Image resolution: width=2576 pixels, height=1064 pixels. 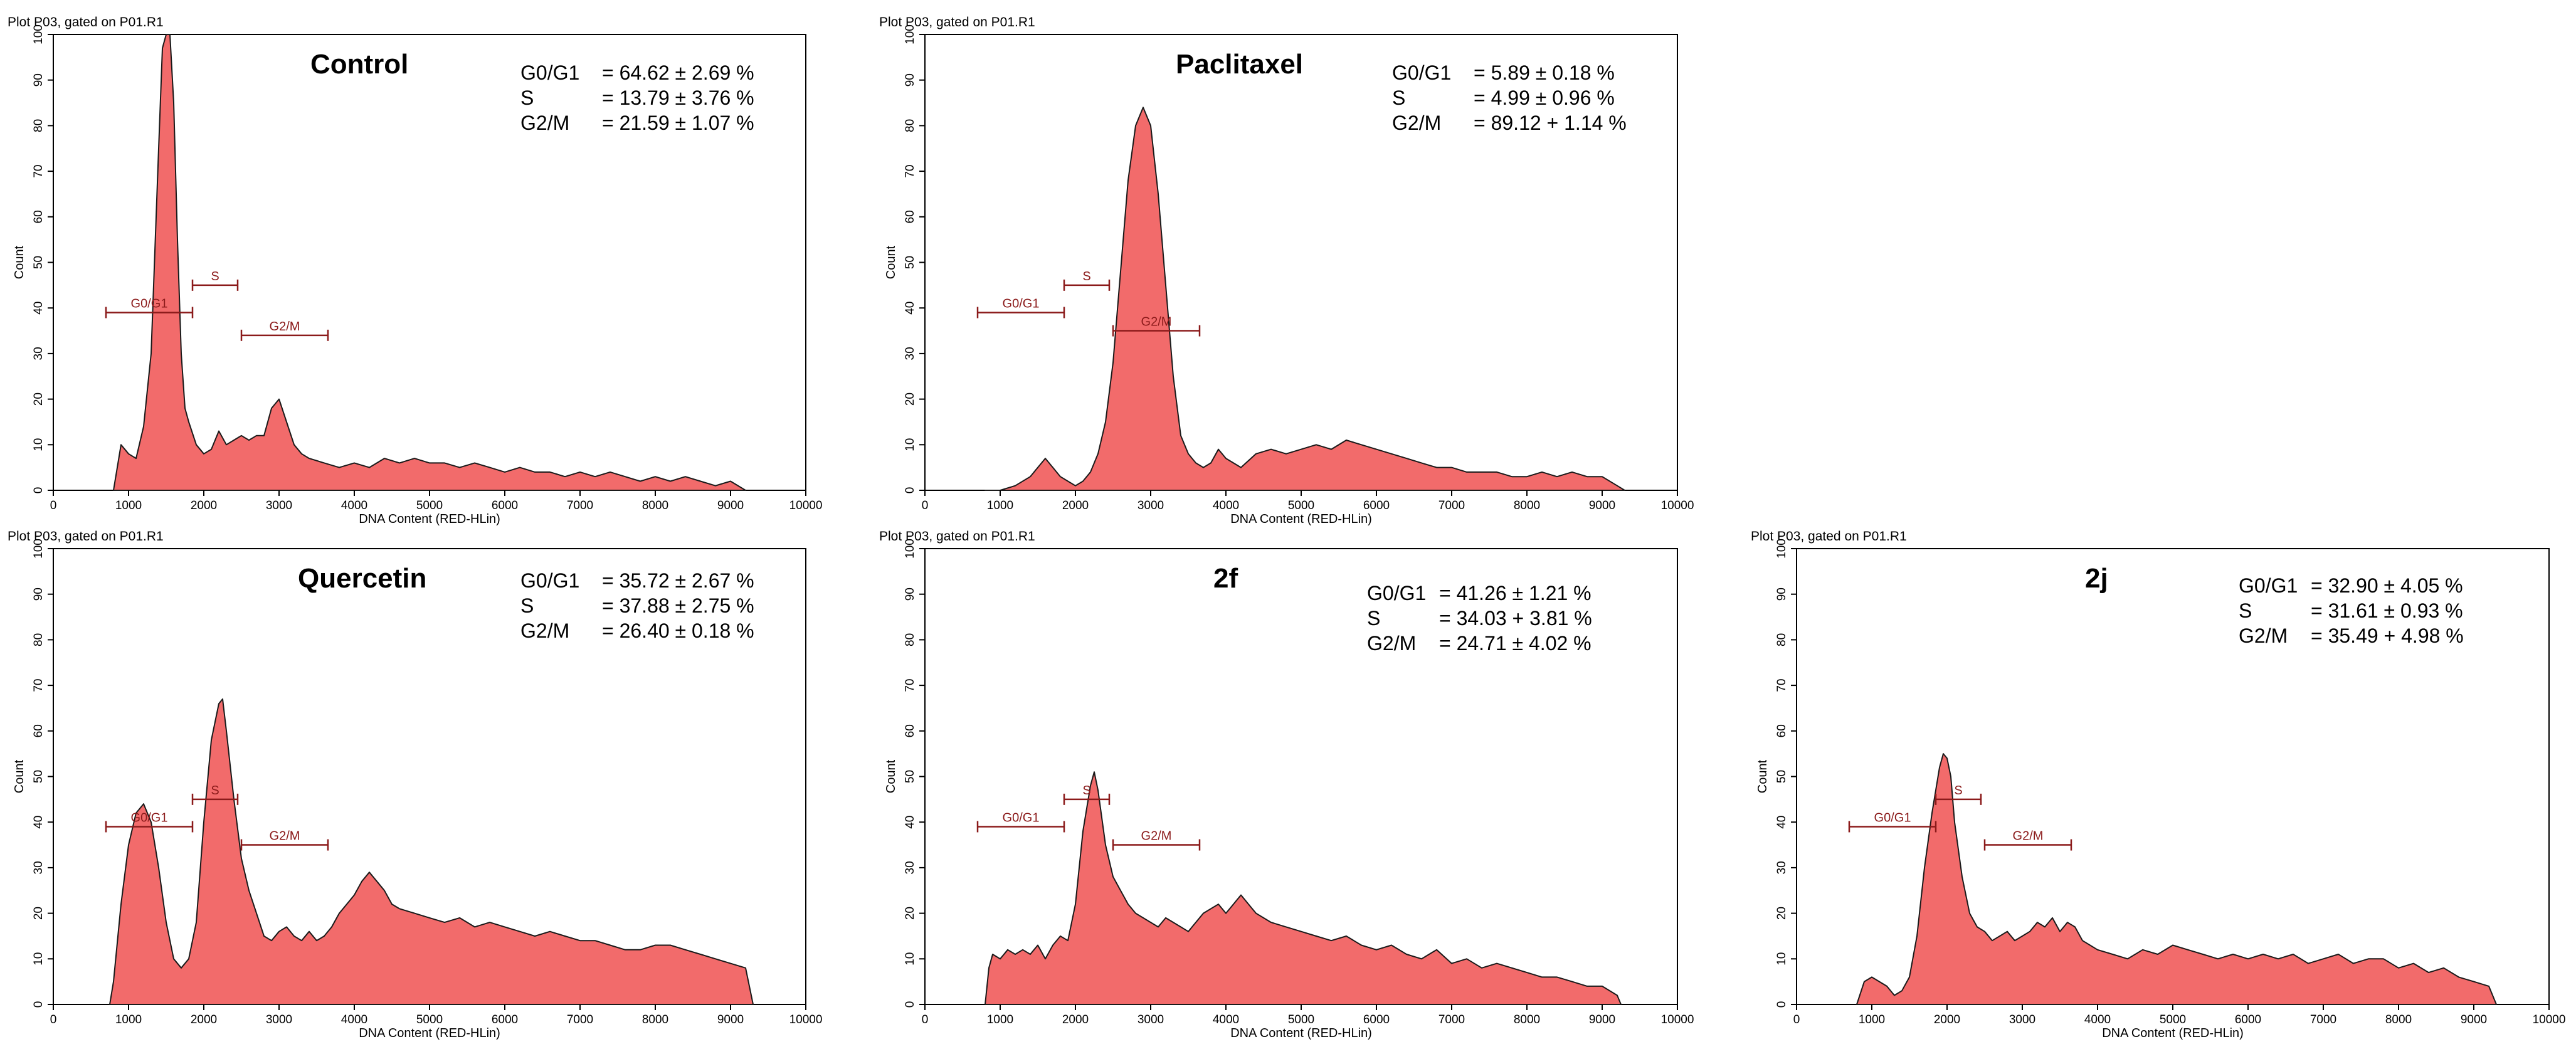 I want to click on stat-value: = 4.99 ± 0.96 %, so click(x=1544, y=98).